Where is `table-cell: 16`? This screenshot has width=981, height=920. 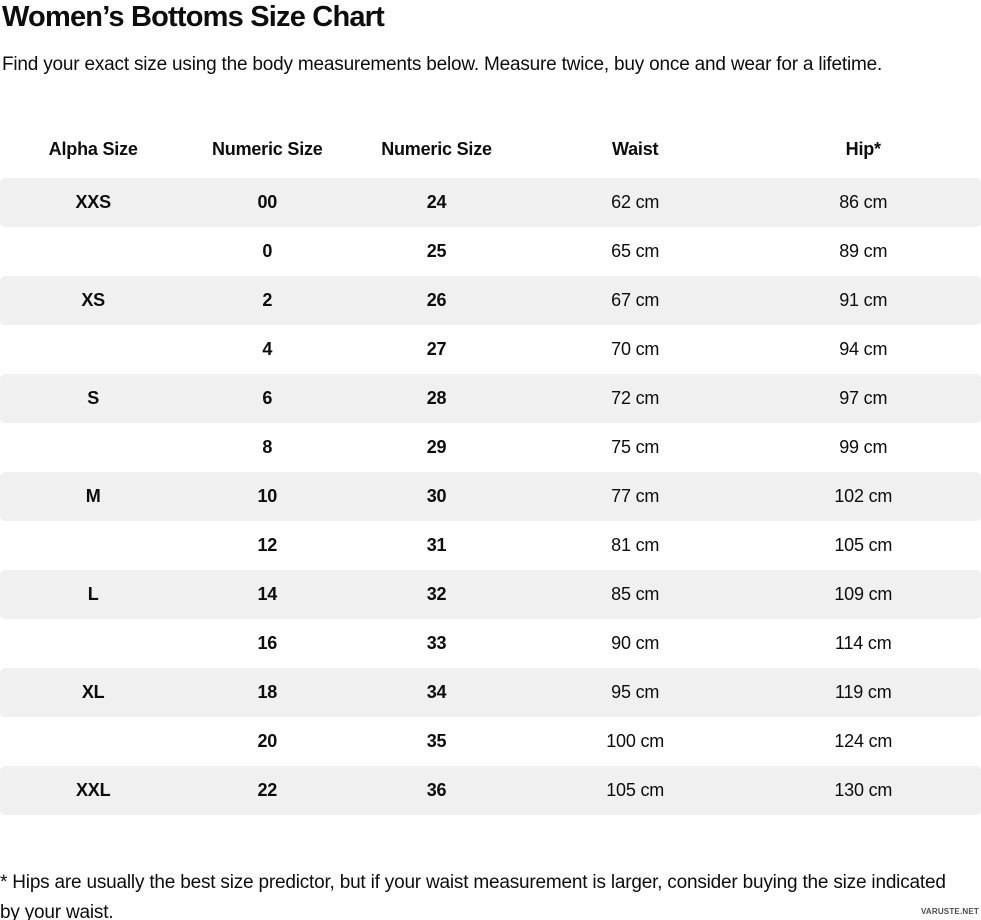
table-cell: 16 is located at coordinates (267, 642).